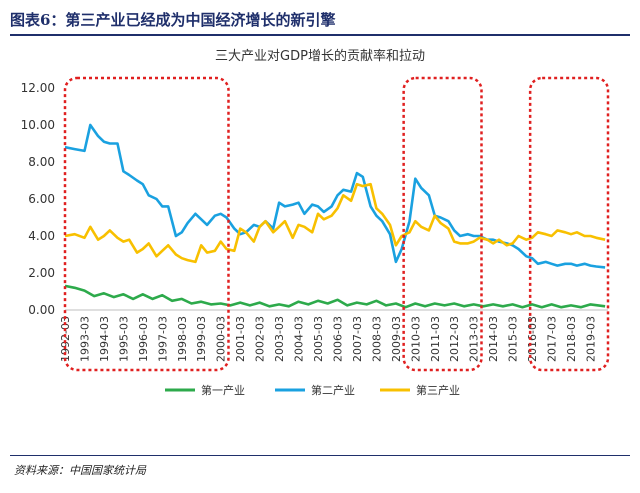 The image size is (640, 493). I want to click on x-tick-label: 2009-03, so click(396, 339).